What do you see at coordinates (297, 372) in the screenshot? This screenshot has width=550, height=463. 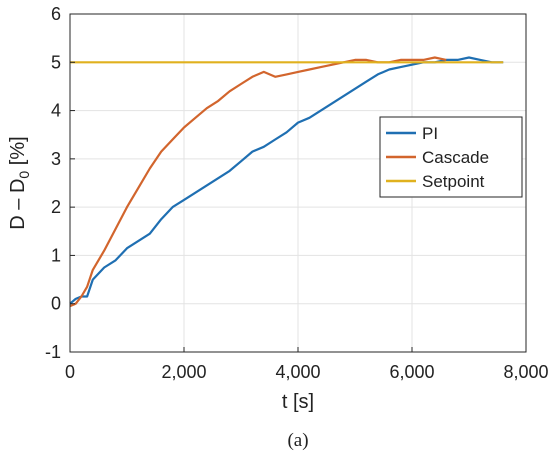 I see `x-tick-label: 4,000` at bounding box center [297, 372].